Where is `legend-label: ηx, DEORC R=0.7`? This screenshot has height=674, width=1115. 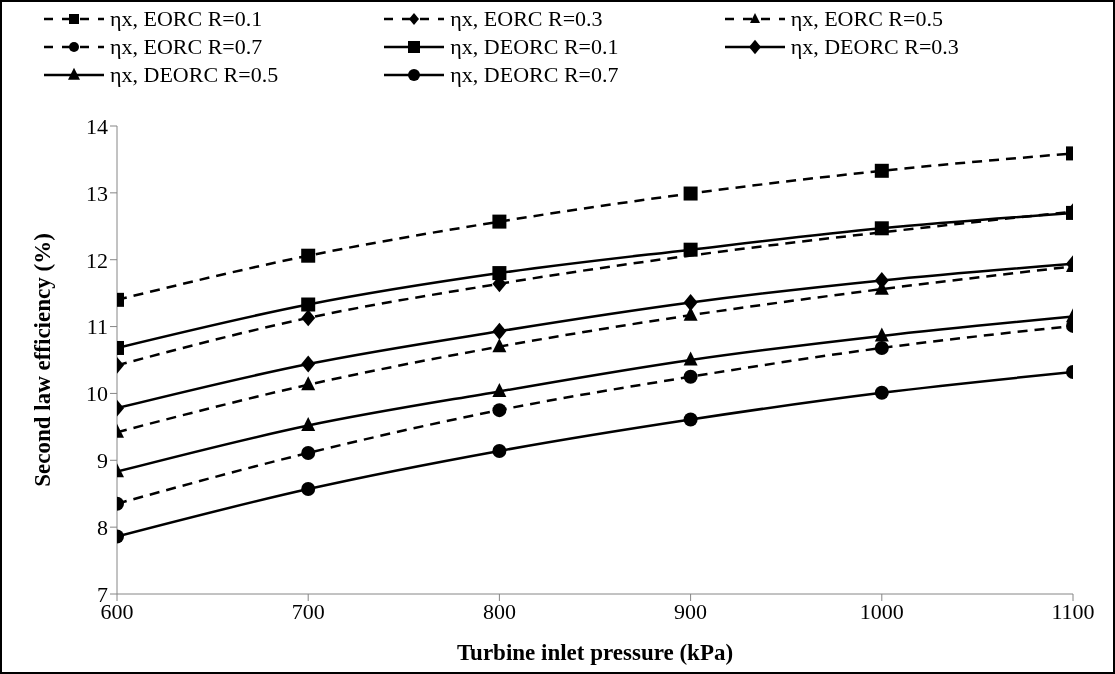 legend-label: ηx, DEORC R=0.7 is located at coordinates (534, 75).